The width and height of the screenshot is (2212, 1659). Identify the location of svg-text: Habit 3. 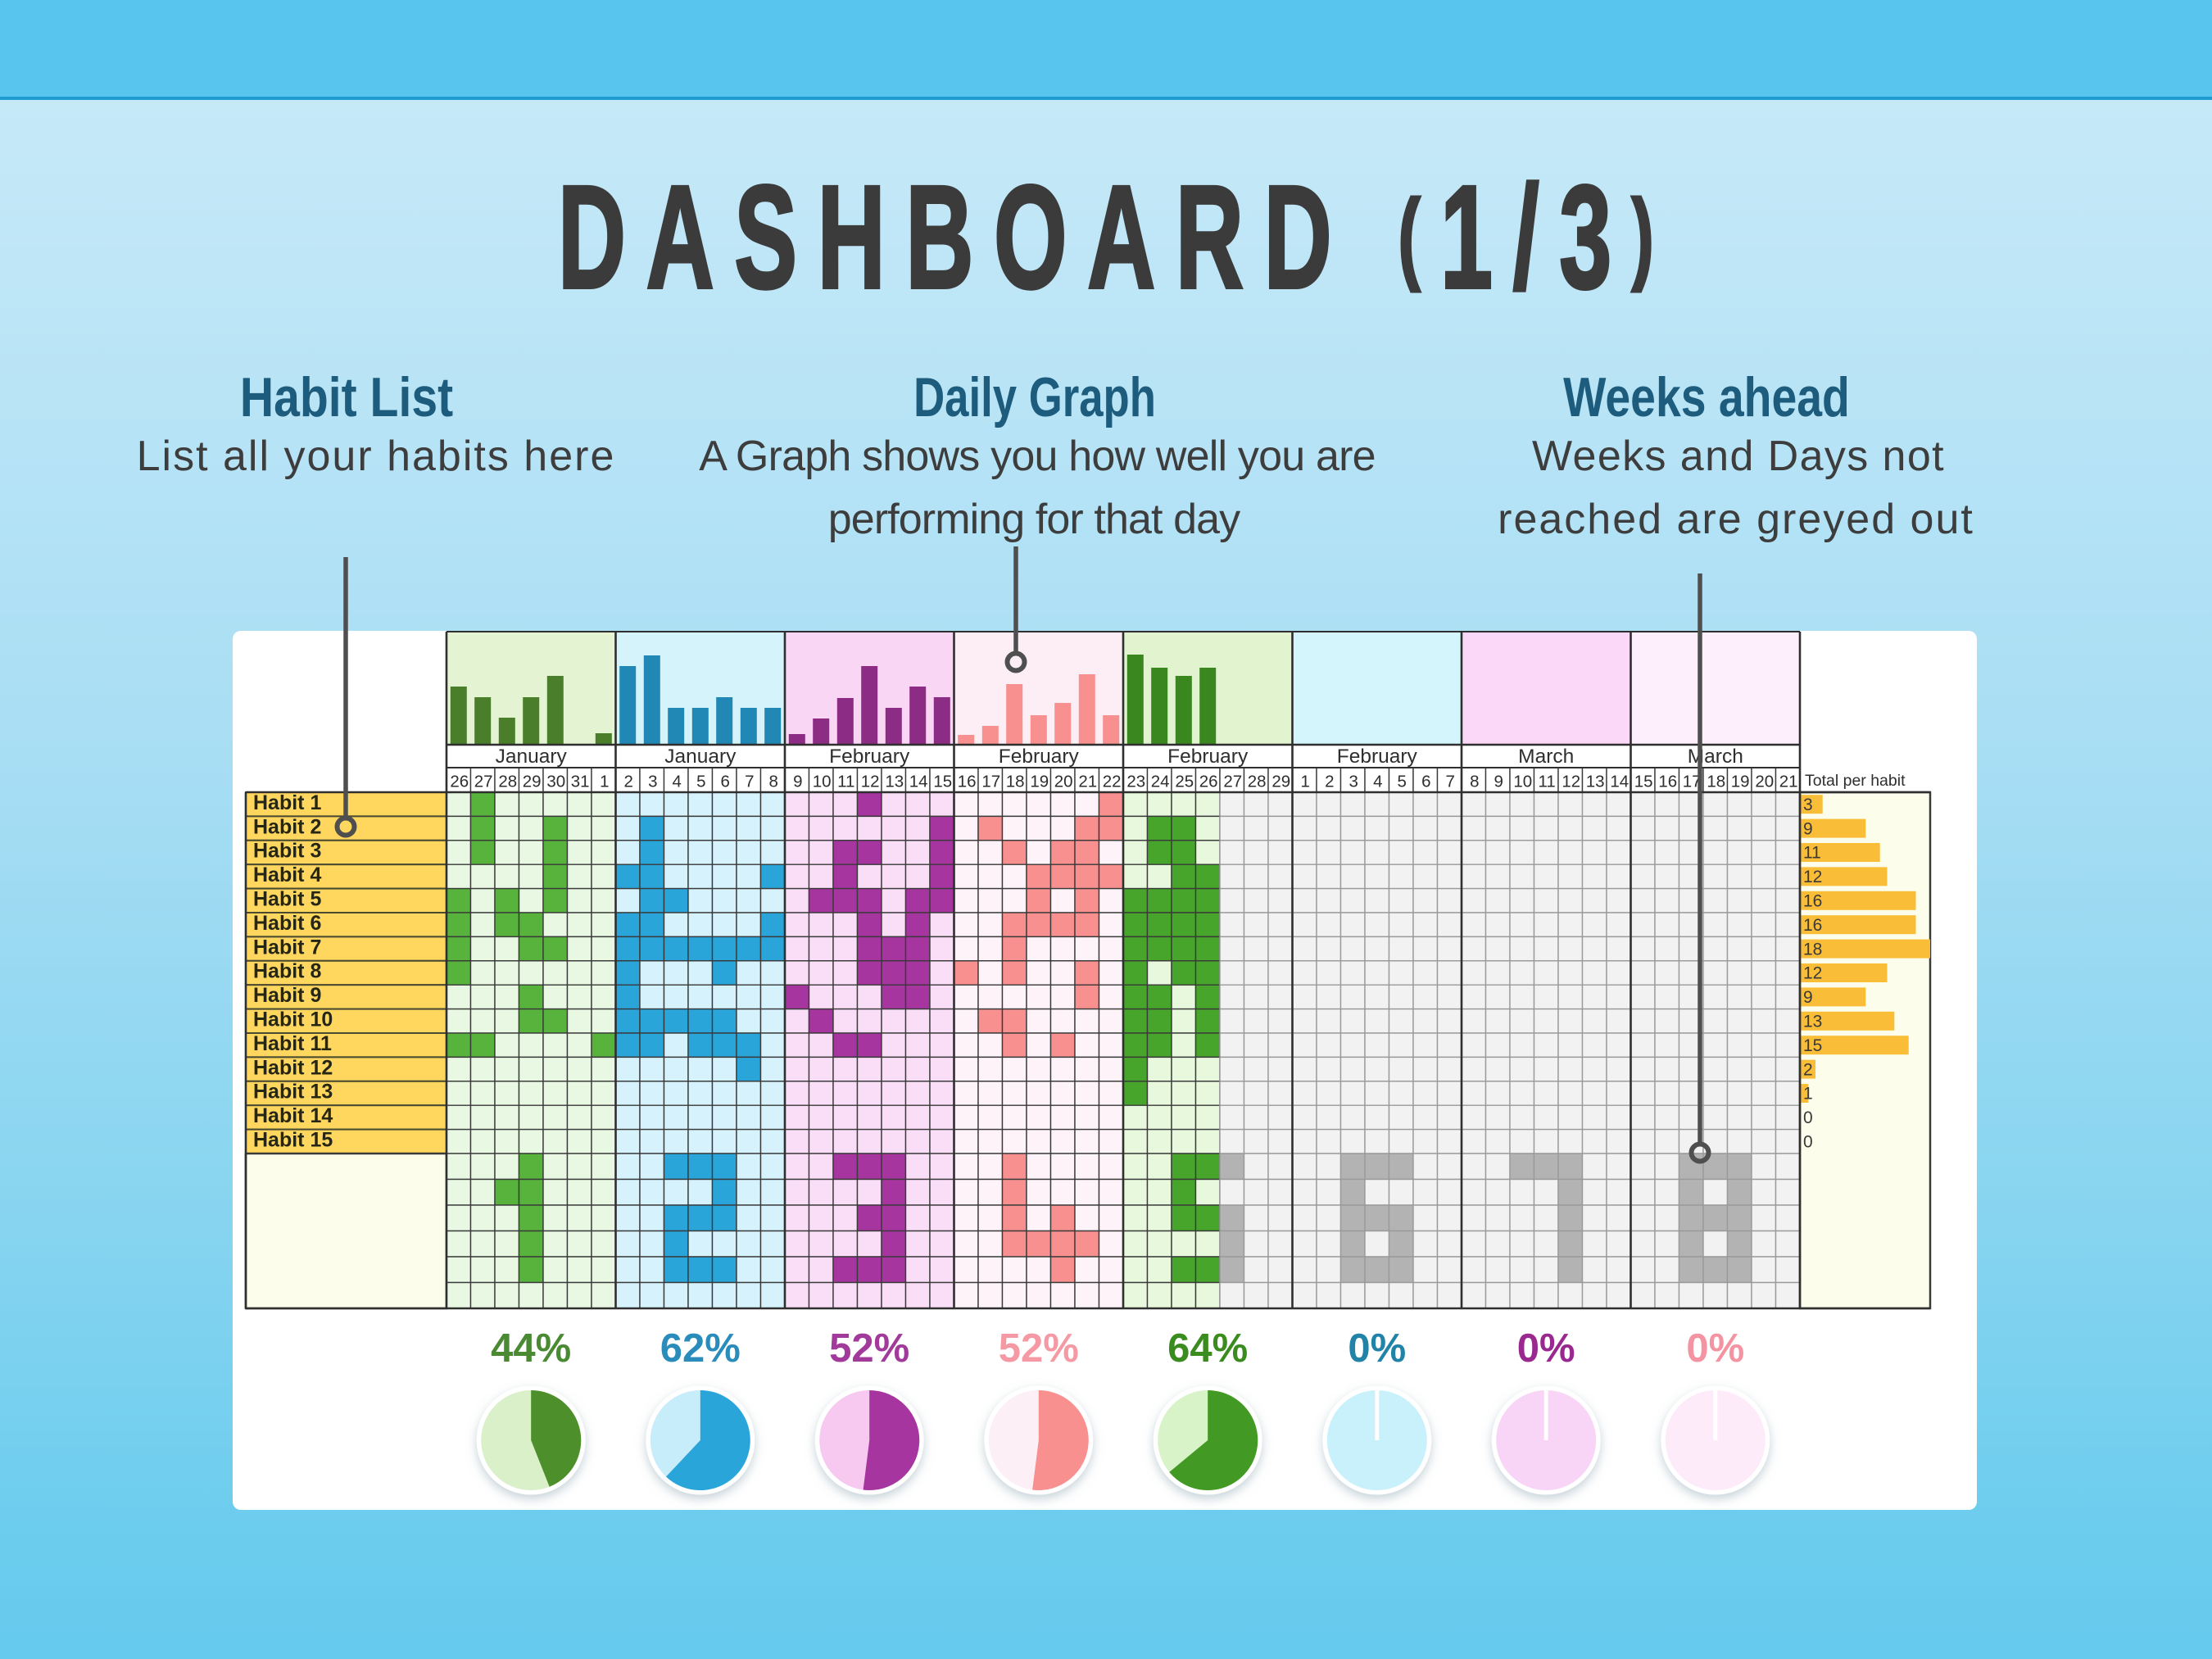
(287, 851).